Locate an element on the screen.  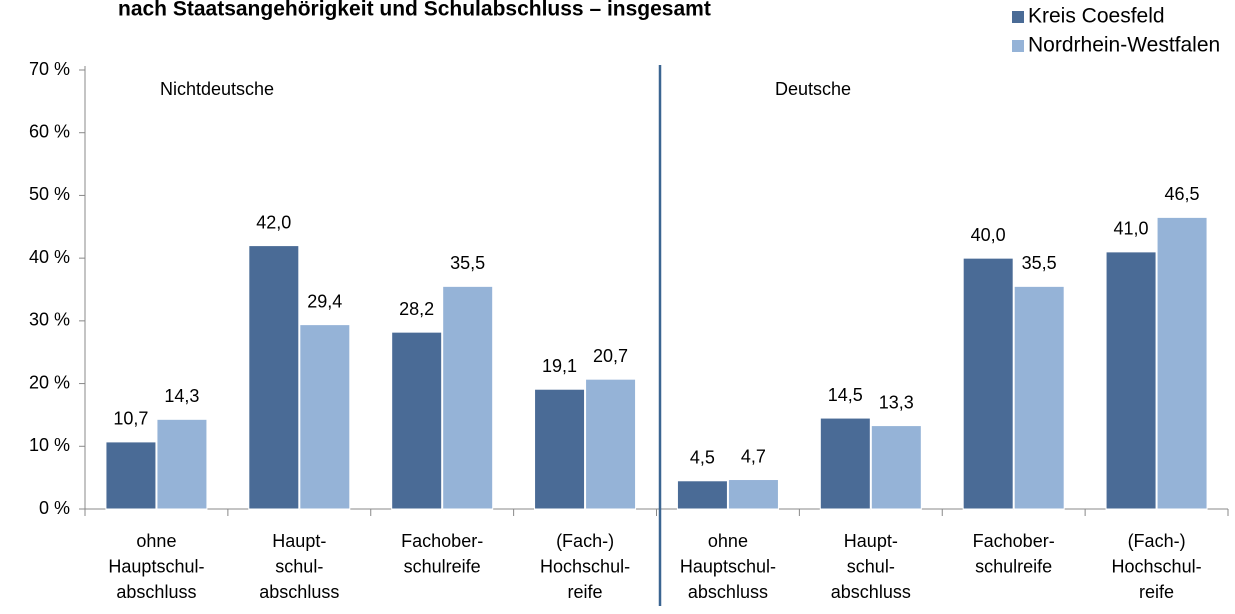
y-tick-label: 20 % is located at coordinates (49, 382).